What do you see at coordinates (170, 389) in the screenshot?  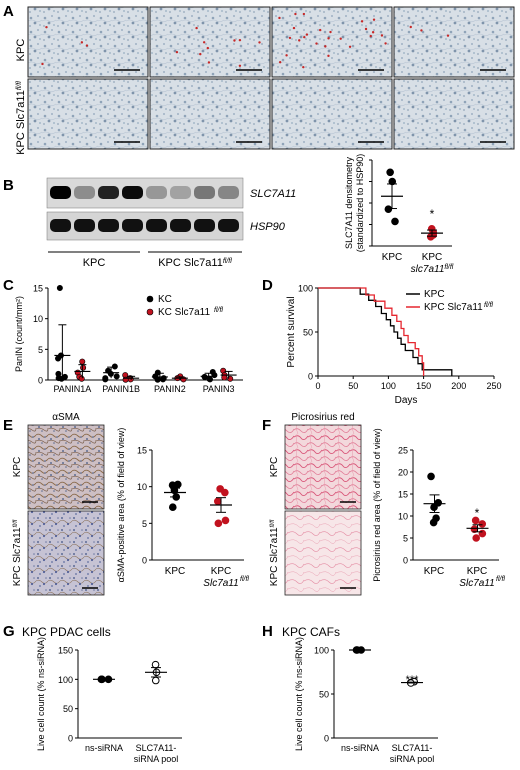 I see `x-tick-label: PANIN2` at bounding box center [170, 389].